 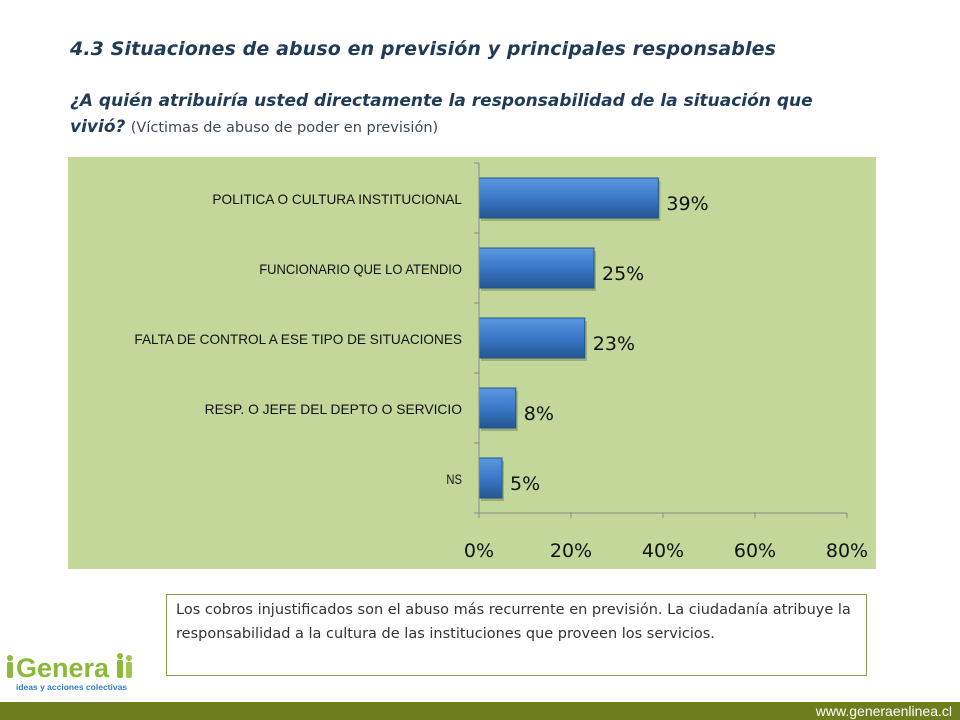 I want to click on x-tick-label: 20%, so click(x=571, y=551).